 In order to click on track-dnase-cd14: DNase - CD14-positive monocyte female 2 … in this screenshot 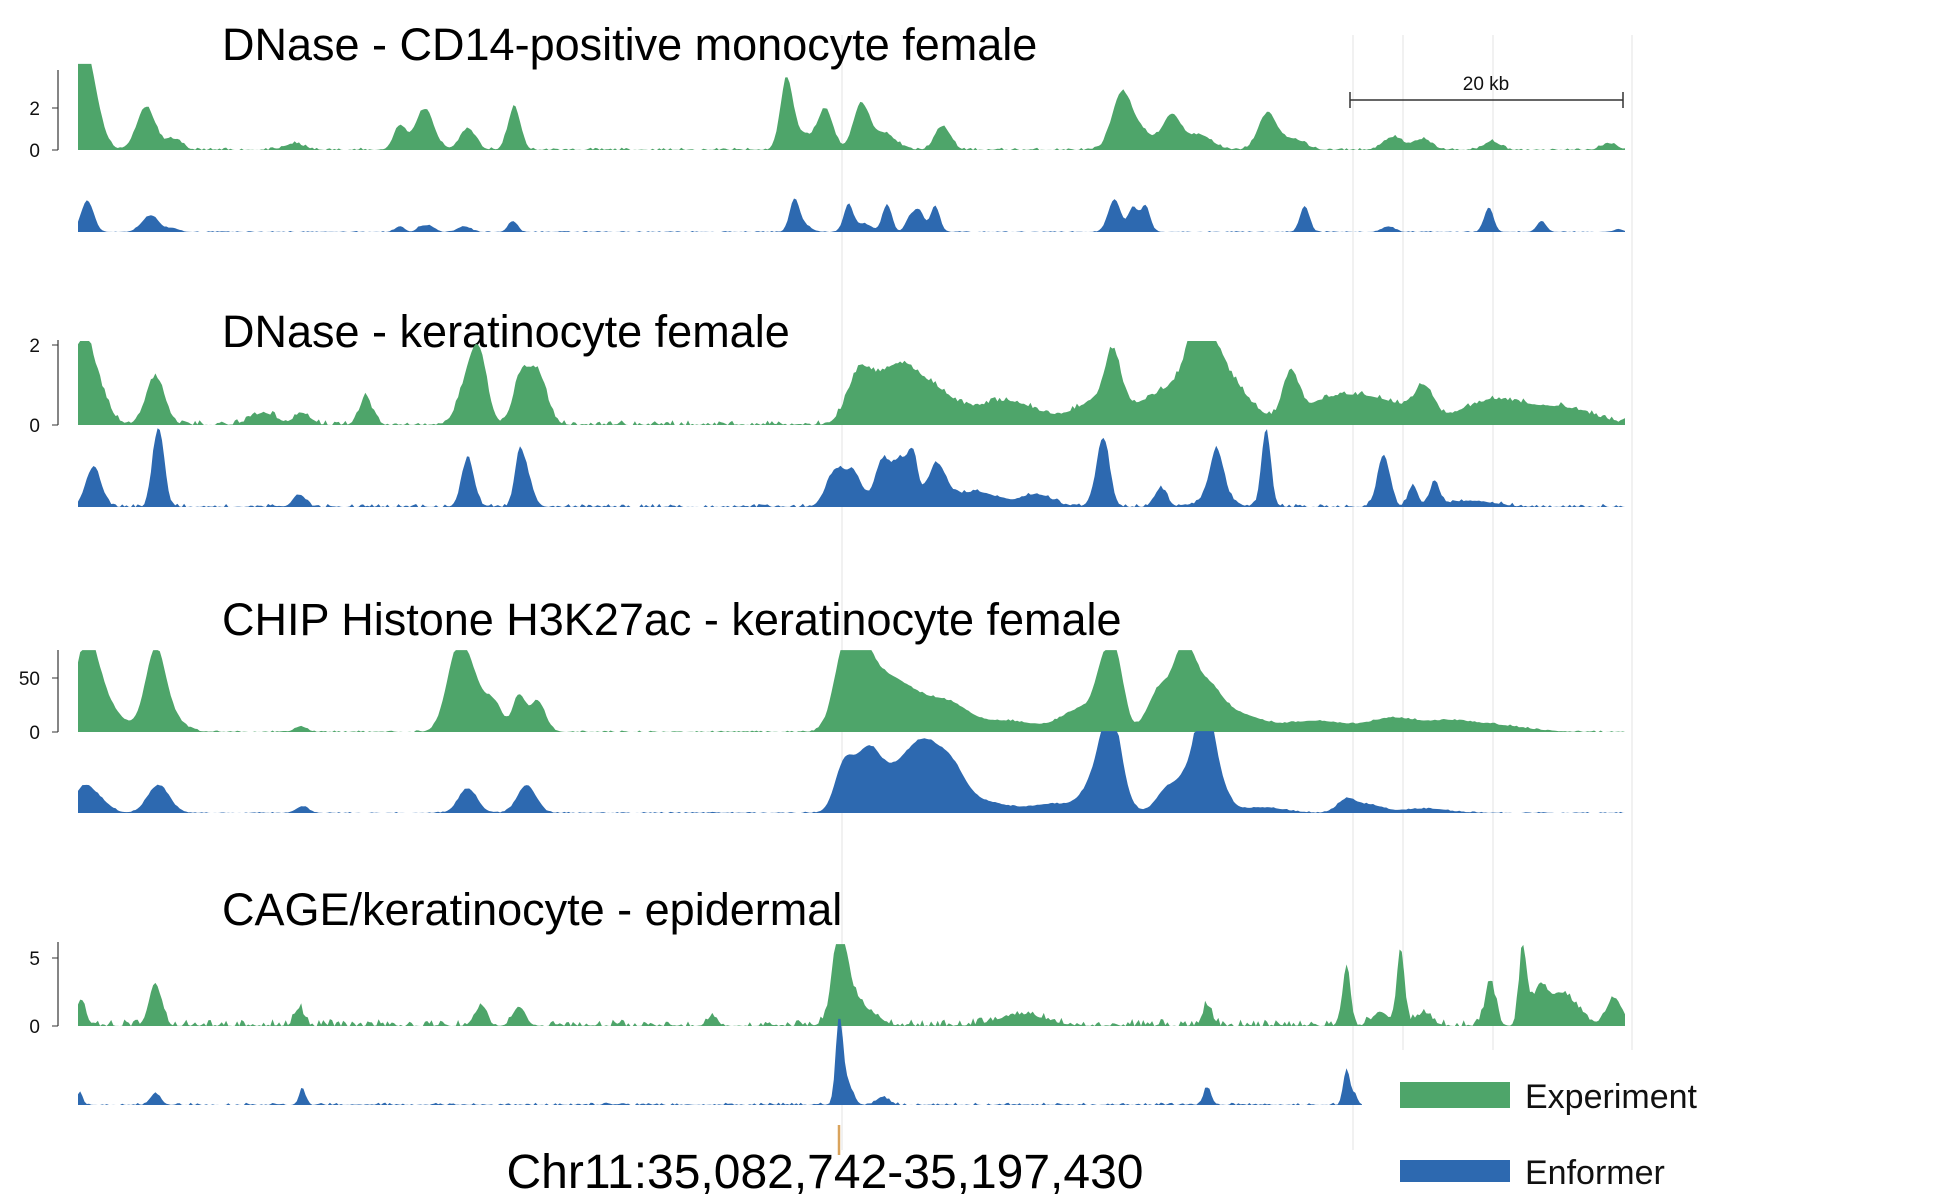, I will do `click(827, 125)`.